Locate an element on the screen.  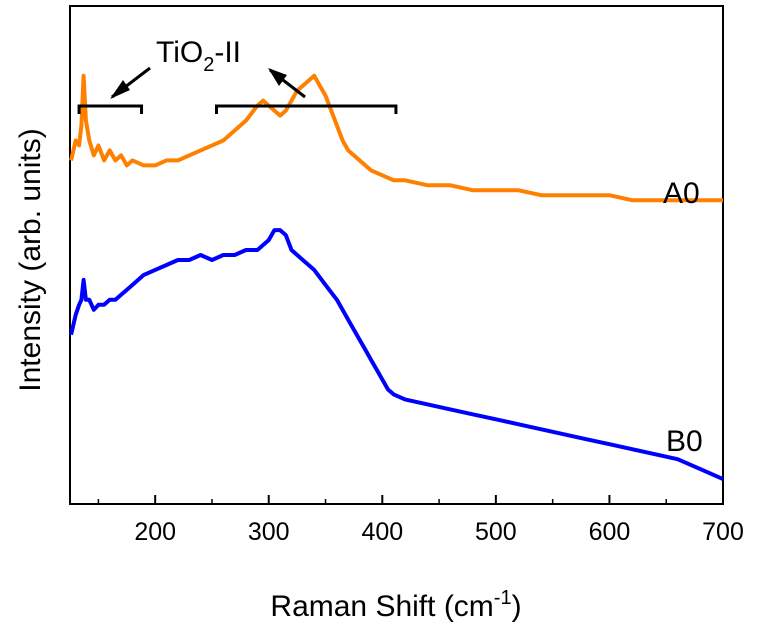
series-label-a0: A0 is located at coordinates (681, 193).